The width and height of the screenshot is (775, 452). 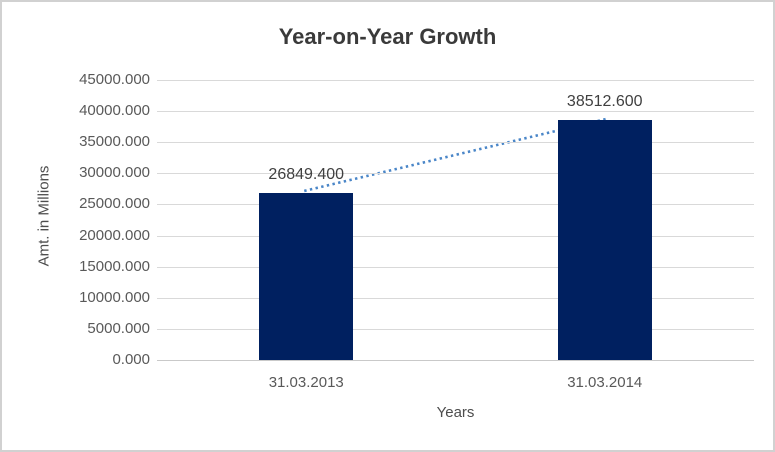 I want to click on chart-title: Year-on-Year Growth, so click(x=387, y=36).